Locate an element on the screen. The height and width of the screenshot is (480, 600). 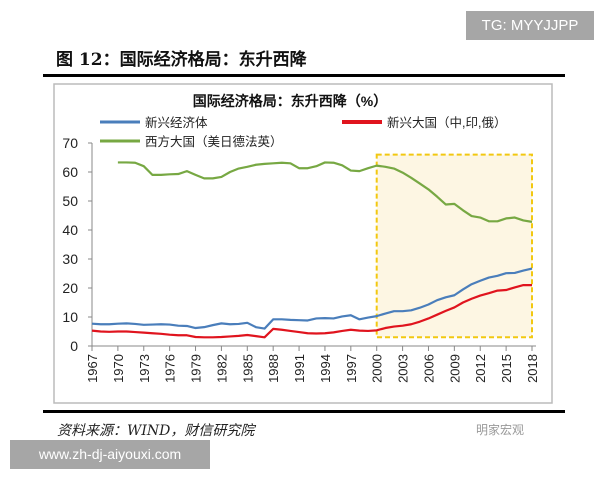
y-tick-label: 70 is located at coordinates (70, 143).